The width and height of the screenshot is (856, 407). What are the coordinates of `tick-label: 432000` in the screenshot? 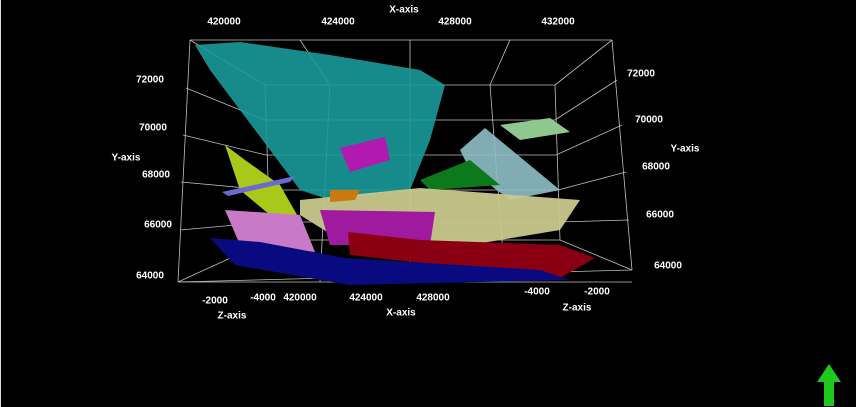 It's located at (558, 22).